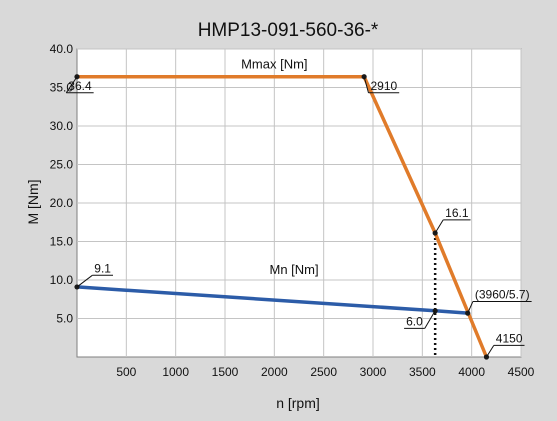 The image size is (557, 421). What do you see at coordinates (521, 372) in the screenshot?
I see `x-tick-label: 4500` at bounding box center [521, 372].